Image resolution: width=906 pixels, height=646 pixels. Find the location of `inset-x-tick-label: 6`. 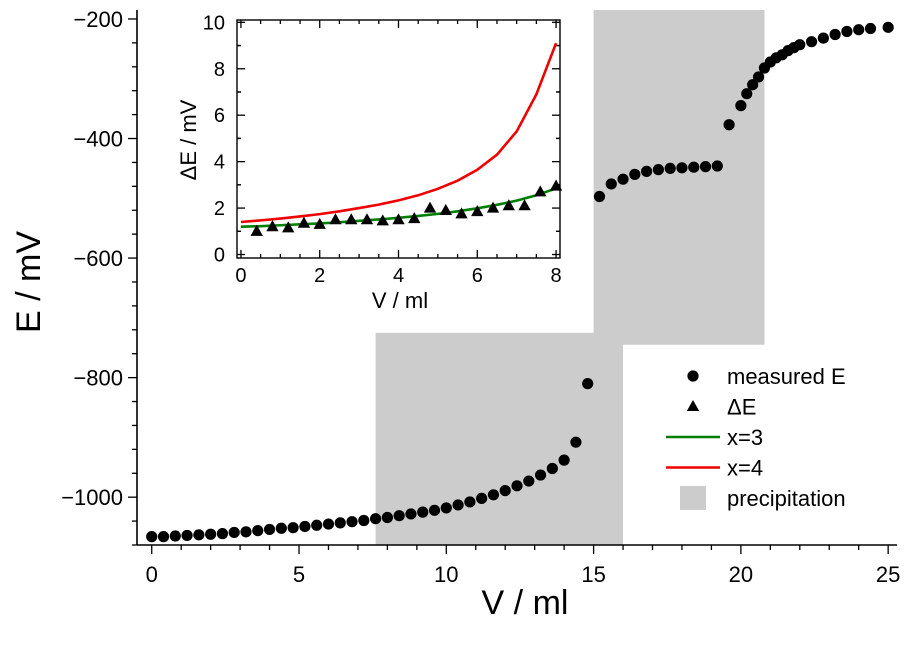

inset-x-tick-label: 6 is located at coordinates (477, 276).